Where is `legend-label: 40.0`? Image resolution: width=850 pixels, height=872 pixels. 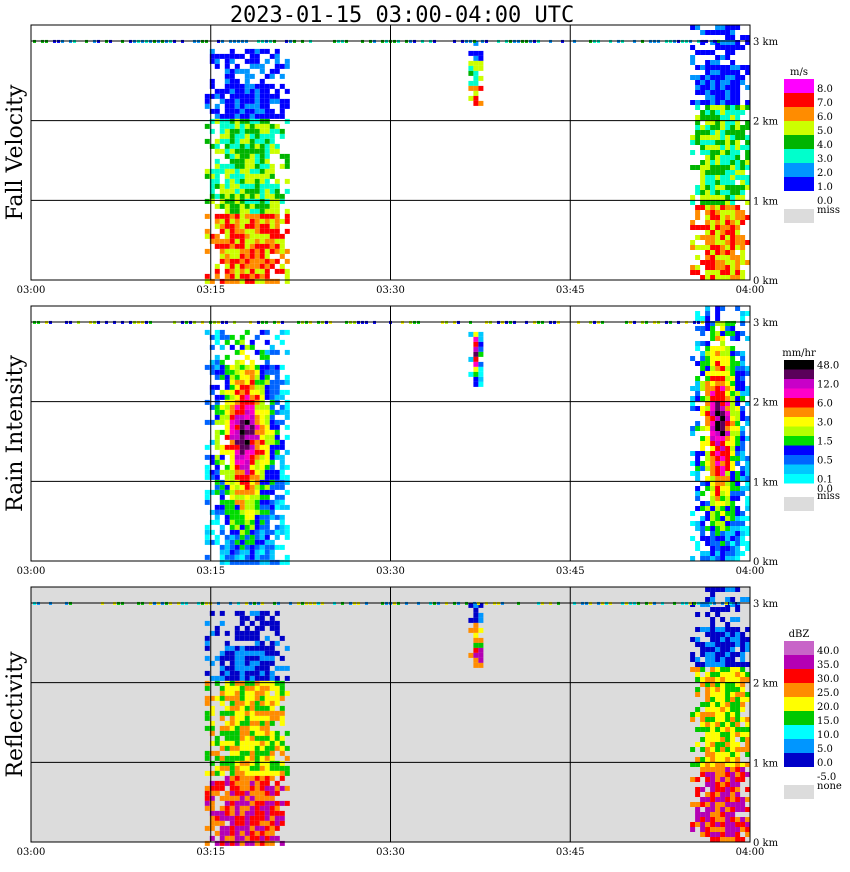 legend-label: 40.0 is located at coordinates (828, 651).